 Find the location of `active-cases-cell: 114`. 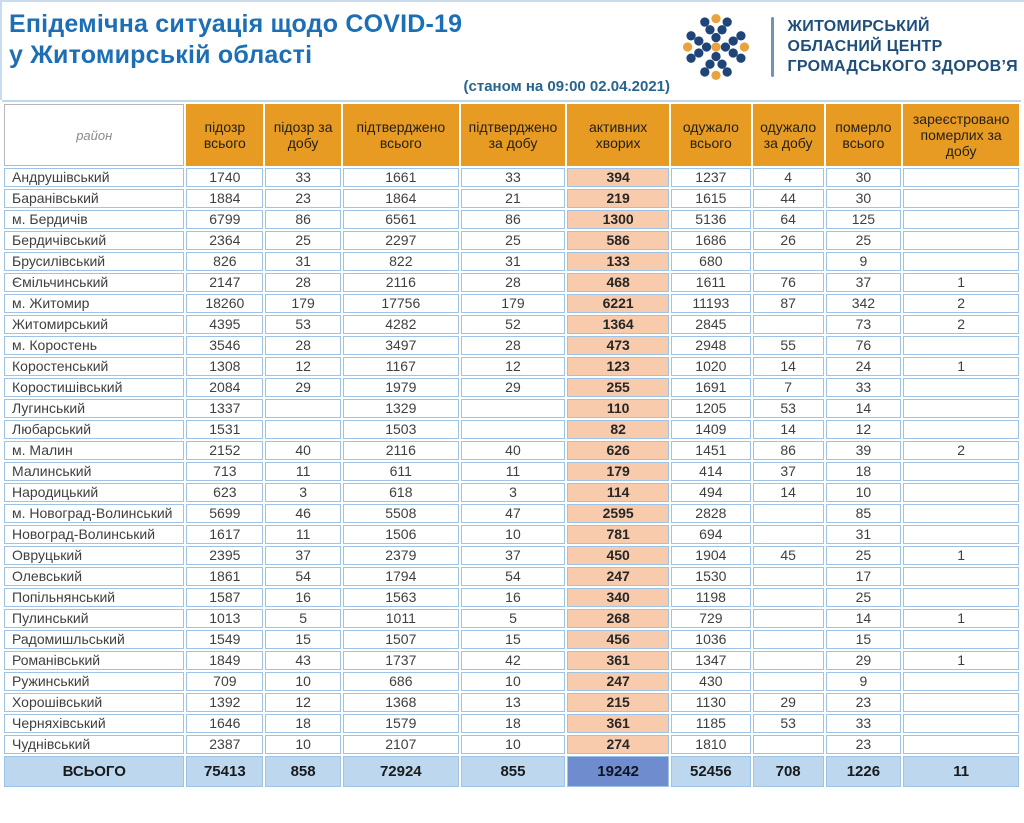

active-cases-cell: 114 is located at coordinates (618, 492).